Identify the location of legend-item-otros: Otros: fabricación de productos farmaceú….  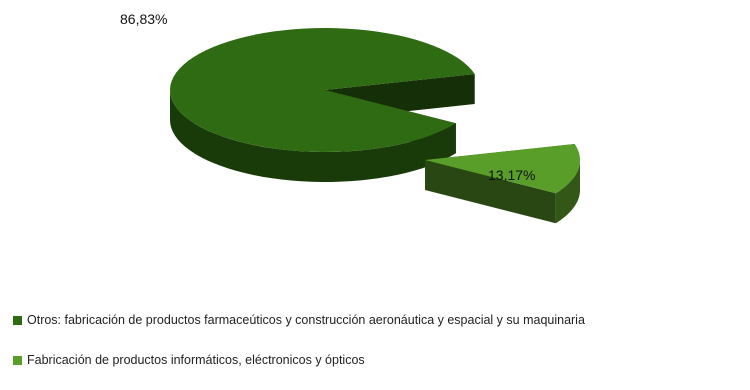
(299, 320).